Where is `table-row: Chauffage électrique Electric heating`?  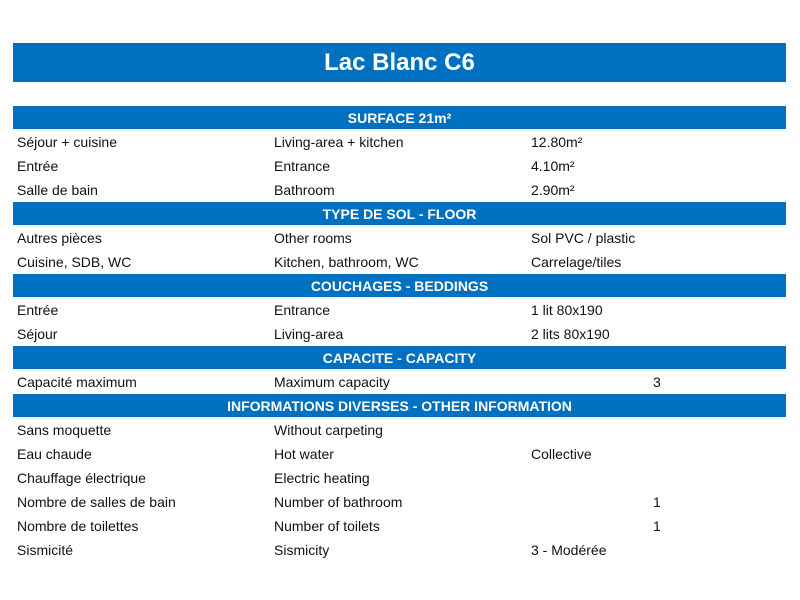 table-row: Chauffage électrique Electric heating is located at coordinates (399, 478).